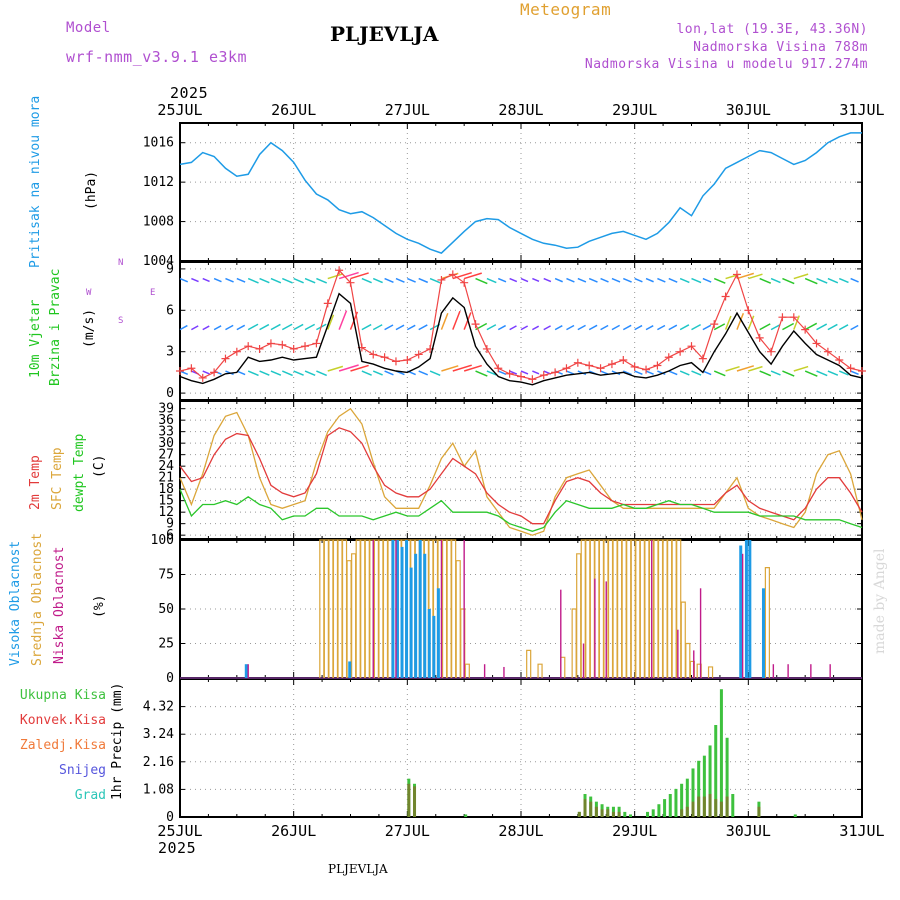 The image size is (900, 900). Describe the element at coordinates (157, 57) in the screenshot. I see `model-name: wrf-nmm_v3.9.1 e3km` at that location.